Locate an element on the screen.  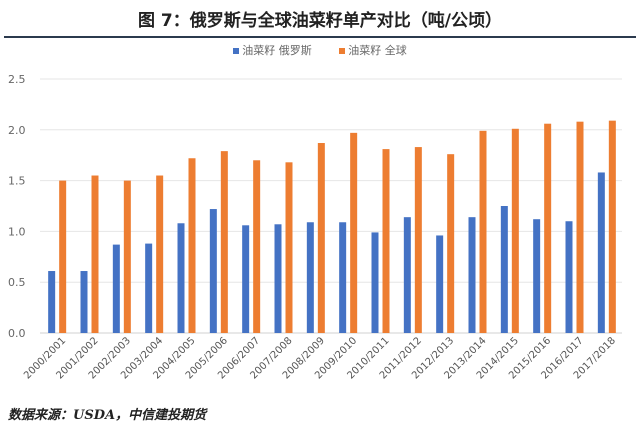
legend-swatch-russia is located at coordinates (236, 51).